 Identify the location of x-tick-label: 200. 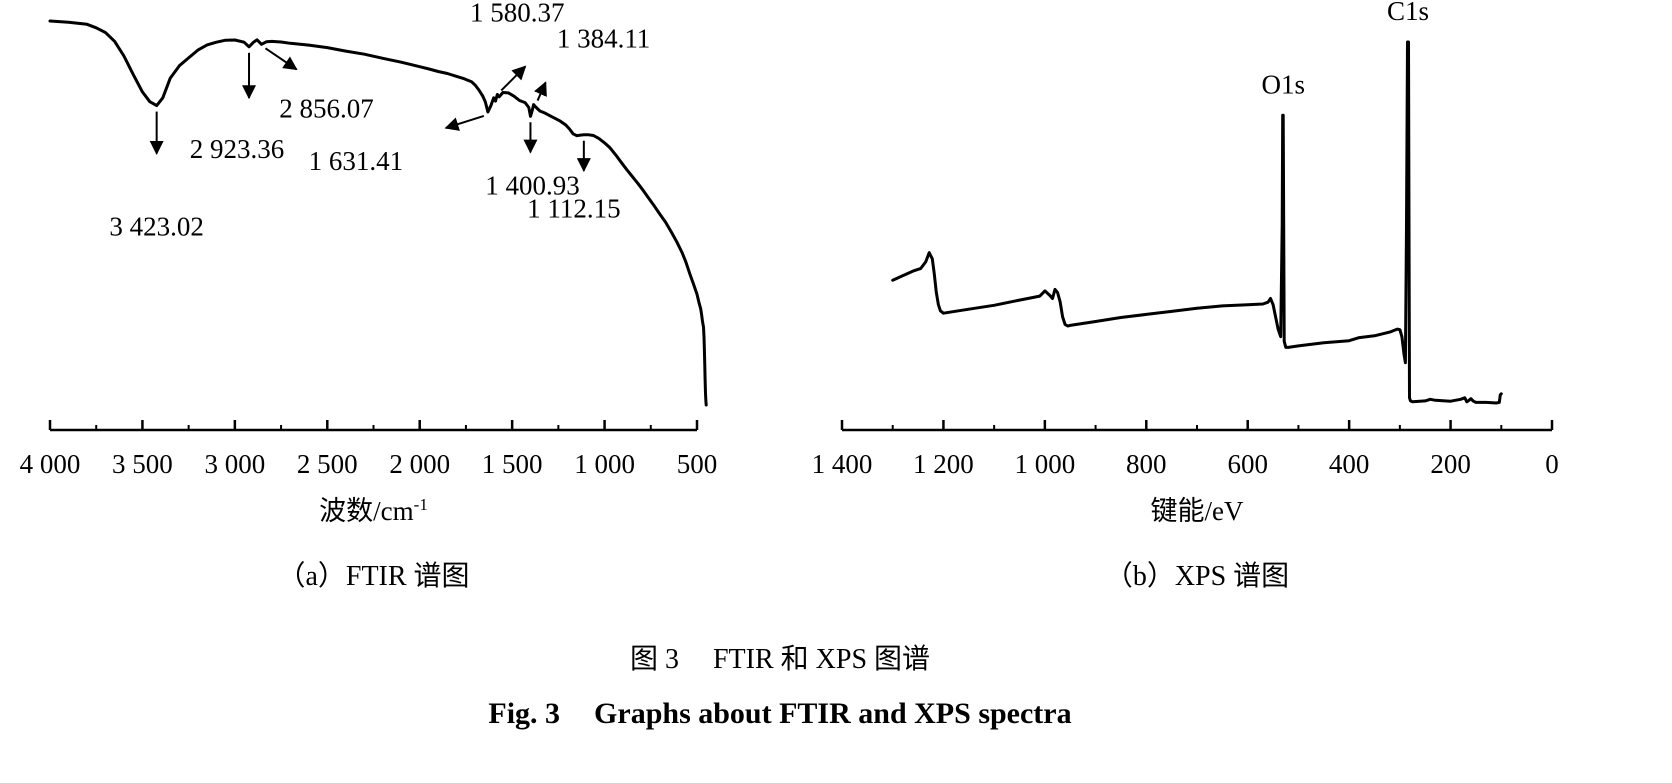
(1450, 464).